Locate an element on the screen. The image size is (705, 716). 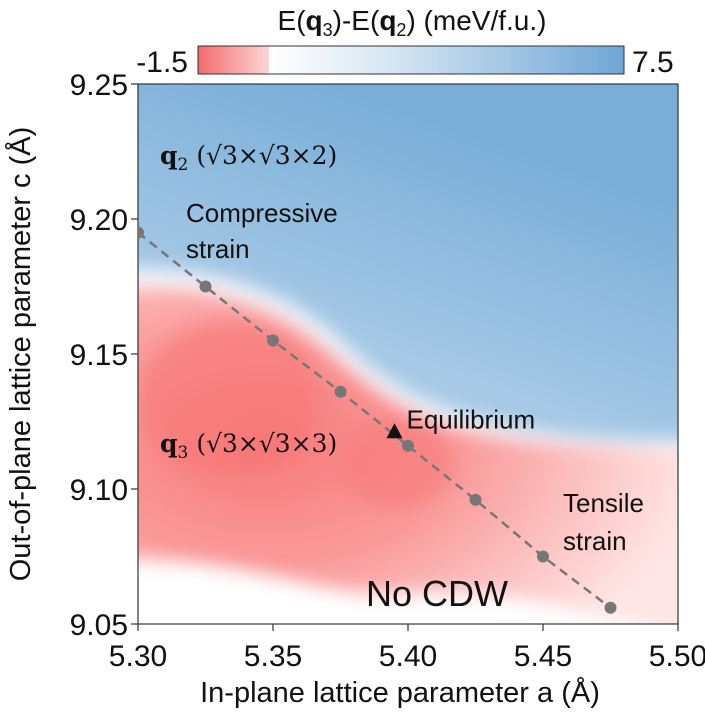
colorbar: -1.5 7.5 E(q3)-E(q2) (meV/f.u.) is located at coordinates (404, 42).